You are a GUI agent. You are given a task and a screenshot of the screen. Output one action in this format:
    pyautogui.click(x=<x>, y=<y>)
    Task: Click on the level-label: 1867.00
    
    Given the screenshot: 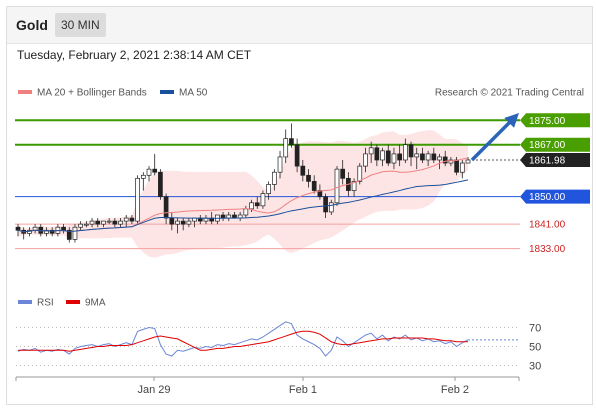 What is the action you would take?
    pyautogui.click(x=555, y=144)
    